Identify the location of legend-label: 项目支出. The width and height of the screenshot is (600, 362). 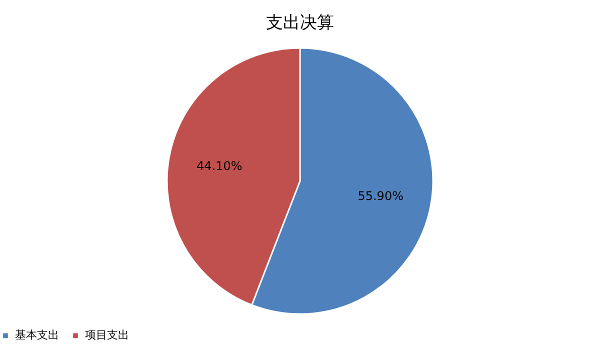
(107, 335).